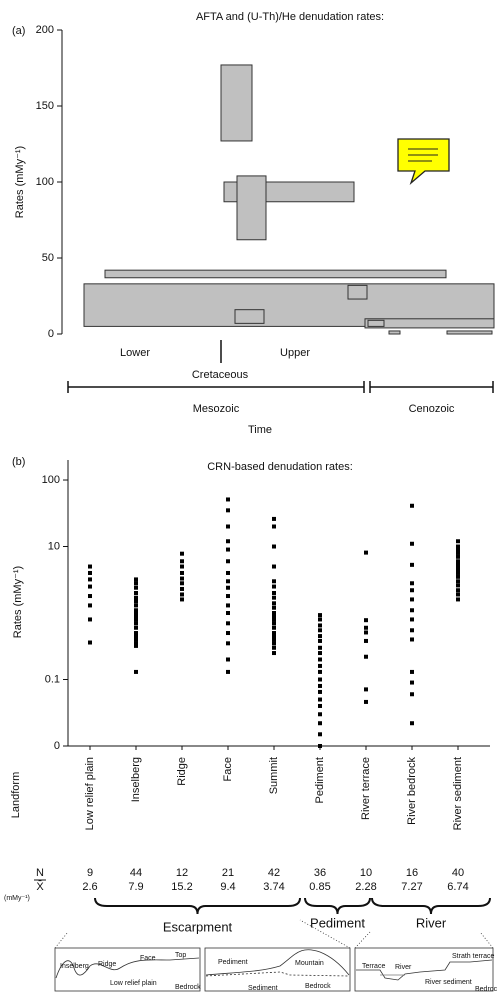 This screenshot has height=992, width=497. What do you see at coordinates (295, 353) in the screenshot?
I see `period-label: Upper` at bounding box center [295, 353].